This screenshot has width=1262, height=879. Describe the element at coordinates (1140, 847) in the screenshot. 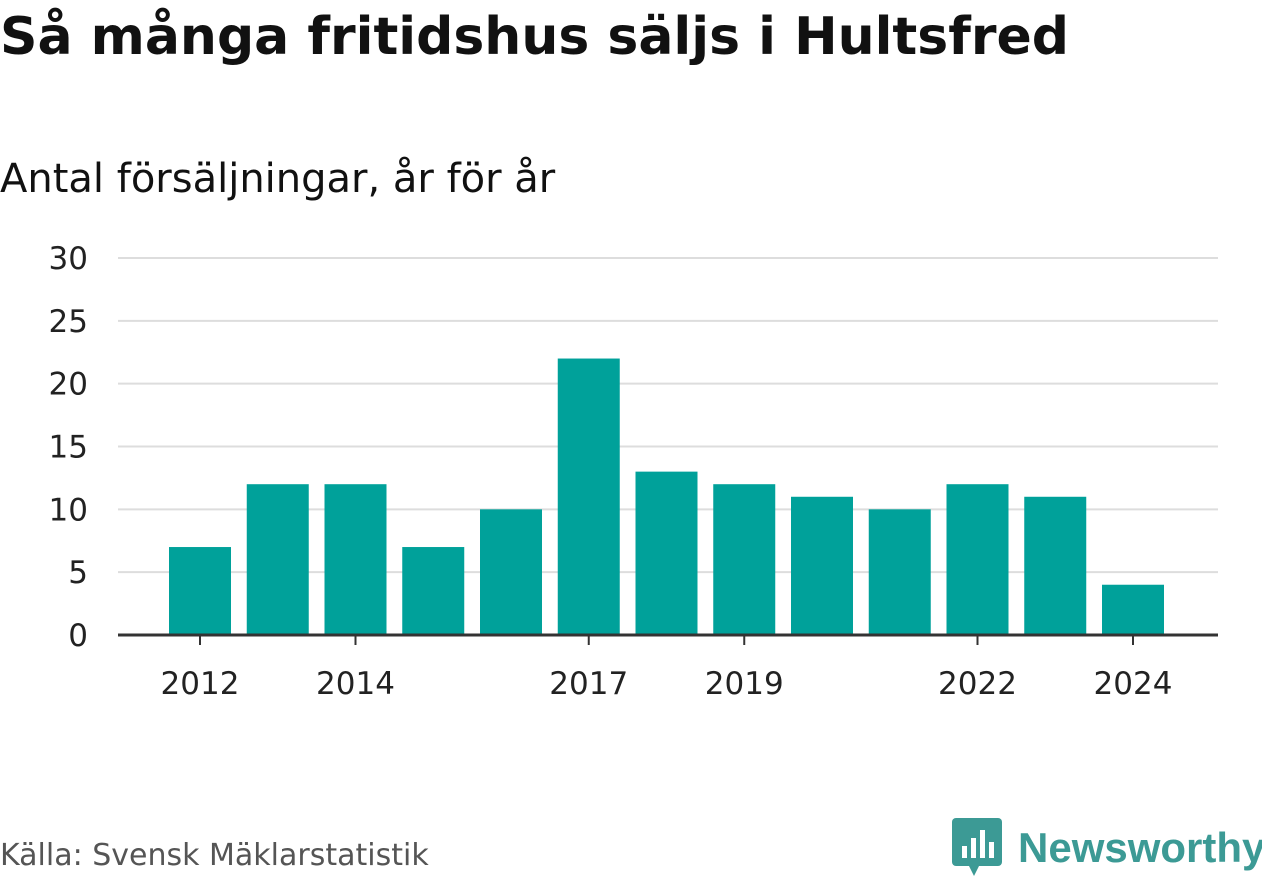

I see `brand-name: Newsworthy` at that location.